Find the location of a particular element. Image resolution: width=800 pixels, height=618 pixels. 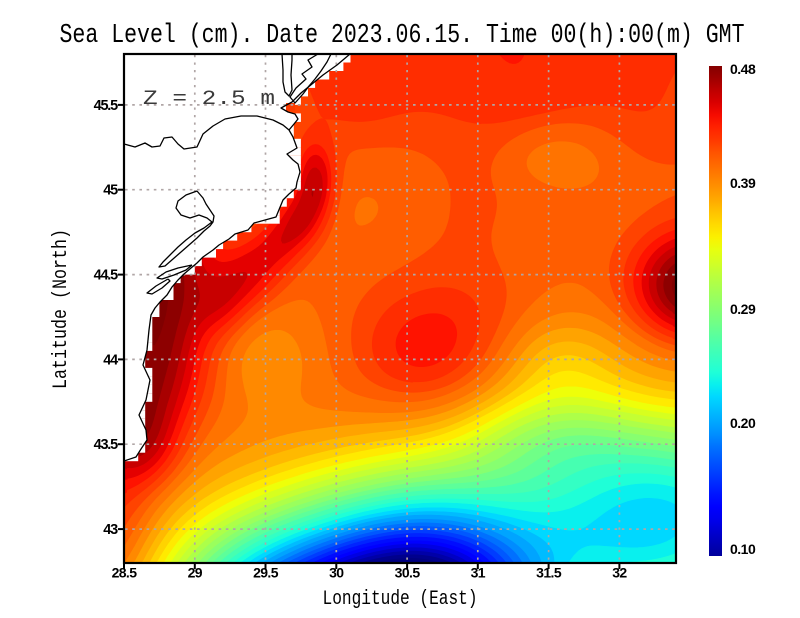

svg-text: 0.48 is located at coordinates (743, 69).